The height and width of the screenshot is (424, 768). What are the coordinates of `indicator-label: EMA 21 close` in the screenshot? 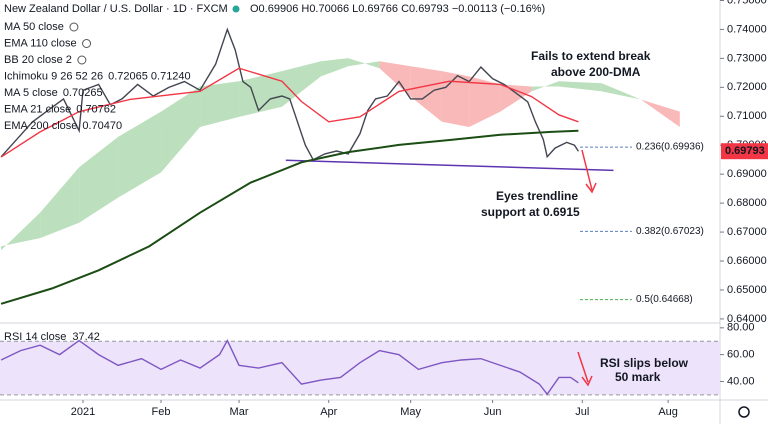 It's located at (37, 109).